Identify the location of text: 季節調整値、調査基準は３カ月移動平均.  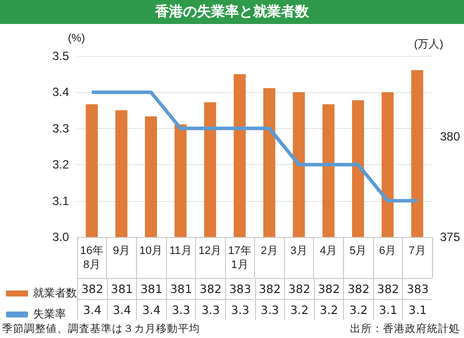
(101, 329).